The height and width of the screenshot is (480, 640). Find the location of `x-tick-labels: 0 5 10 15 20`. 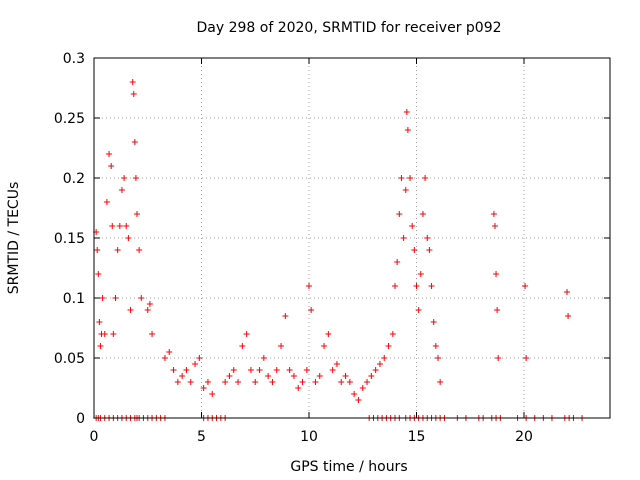

x-tick-labels: 0 5 10 15 20 is located at coordinates (311, 437).